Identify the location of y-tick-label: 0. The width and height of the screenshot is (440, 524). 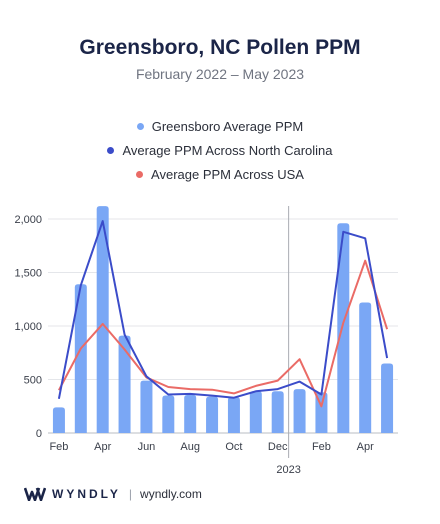
(39, 434).